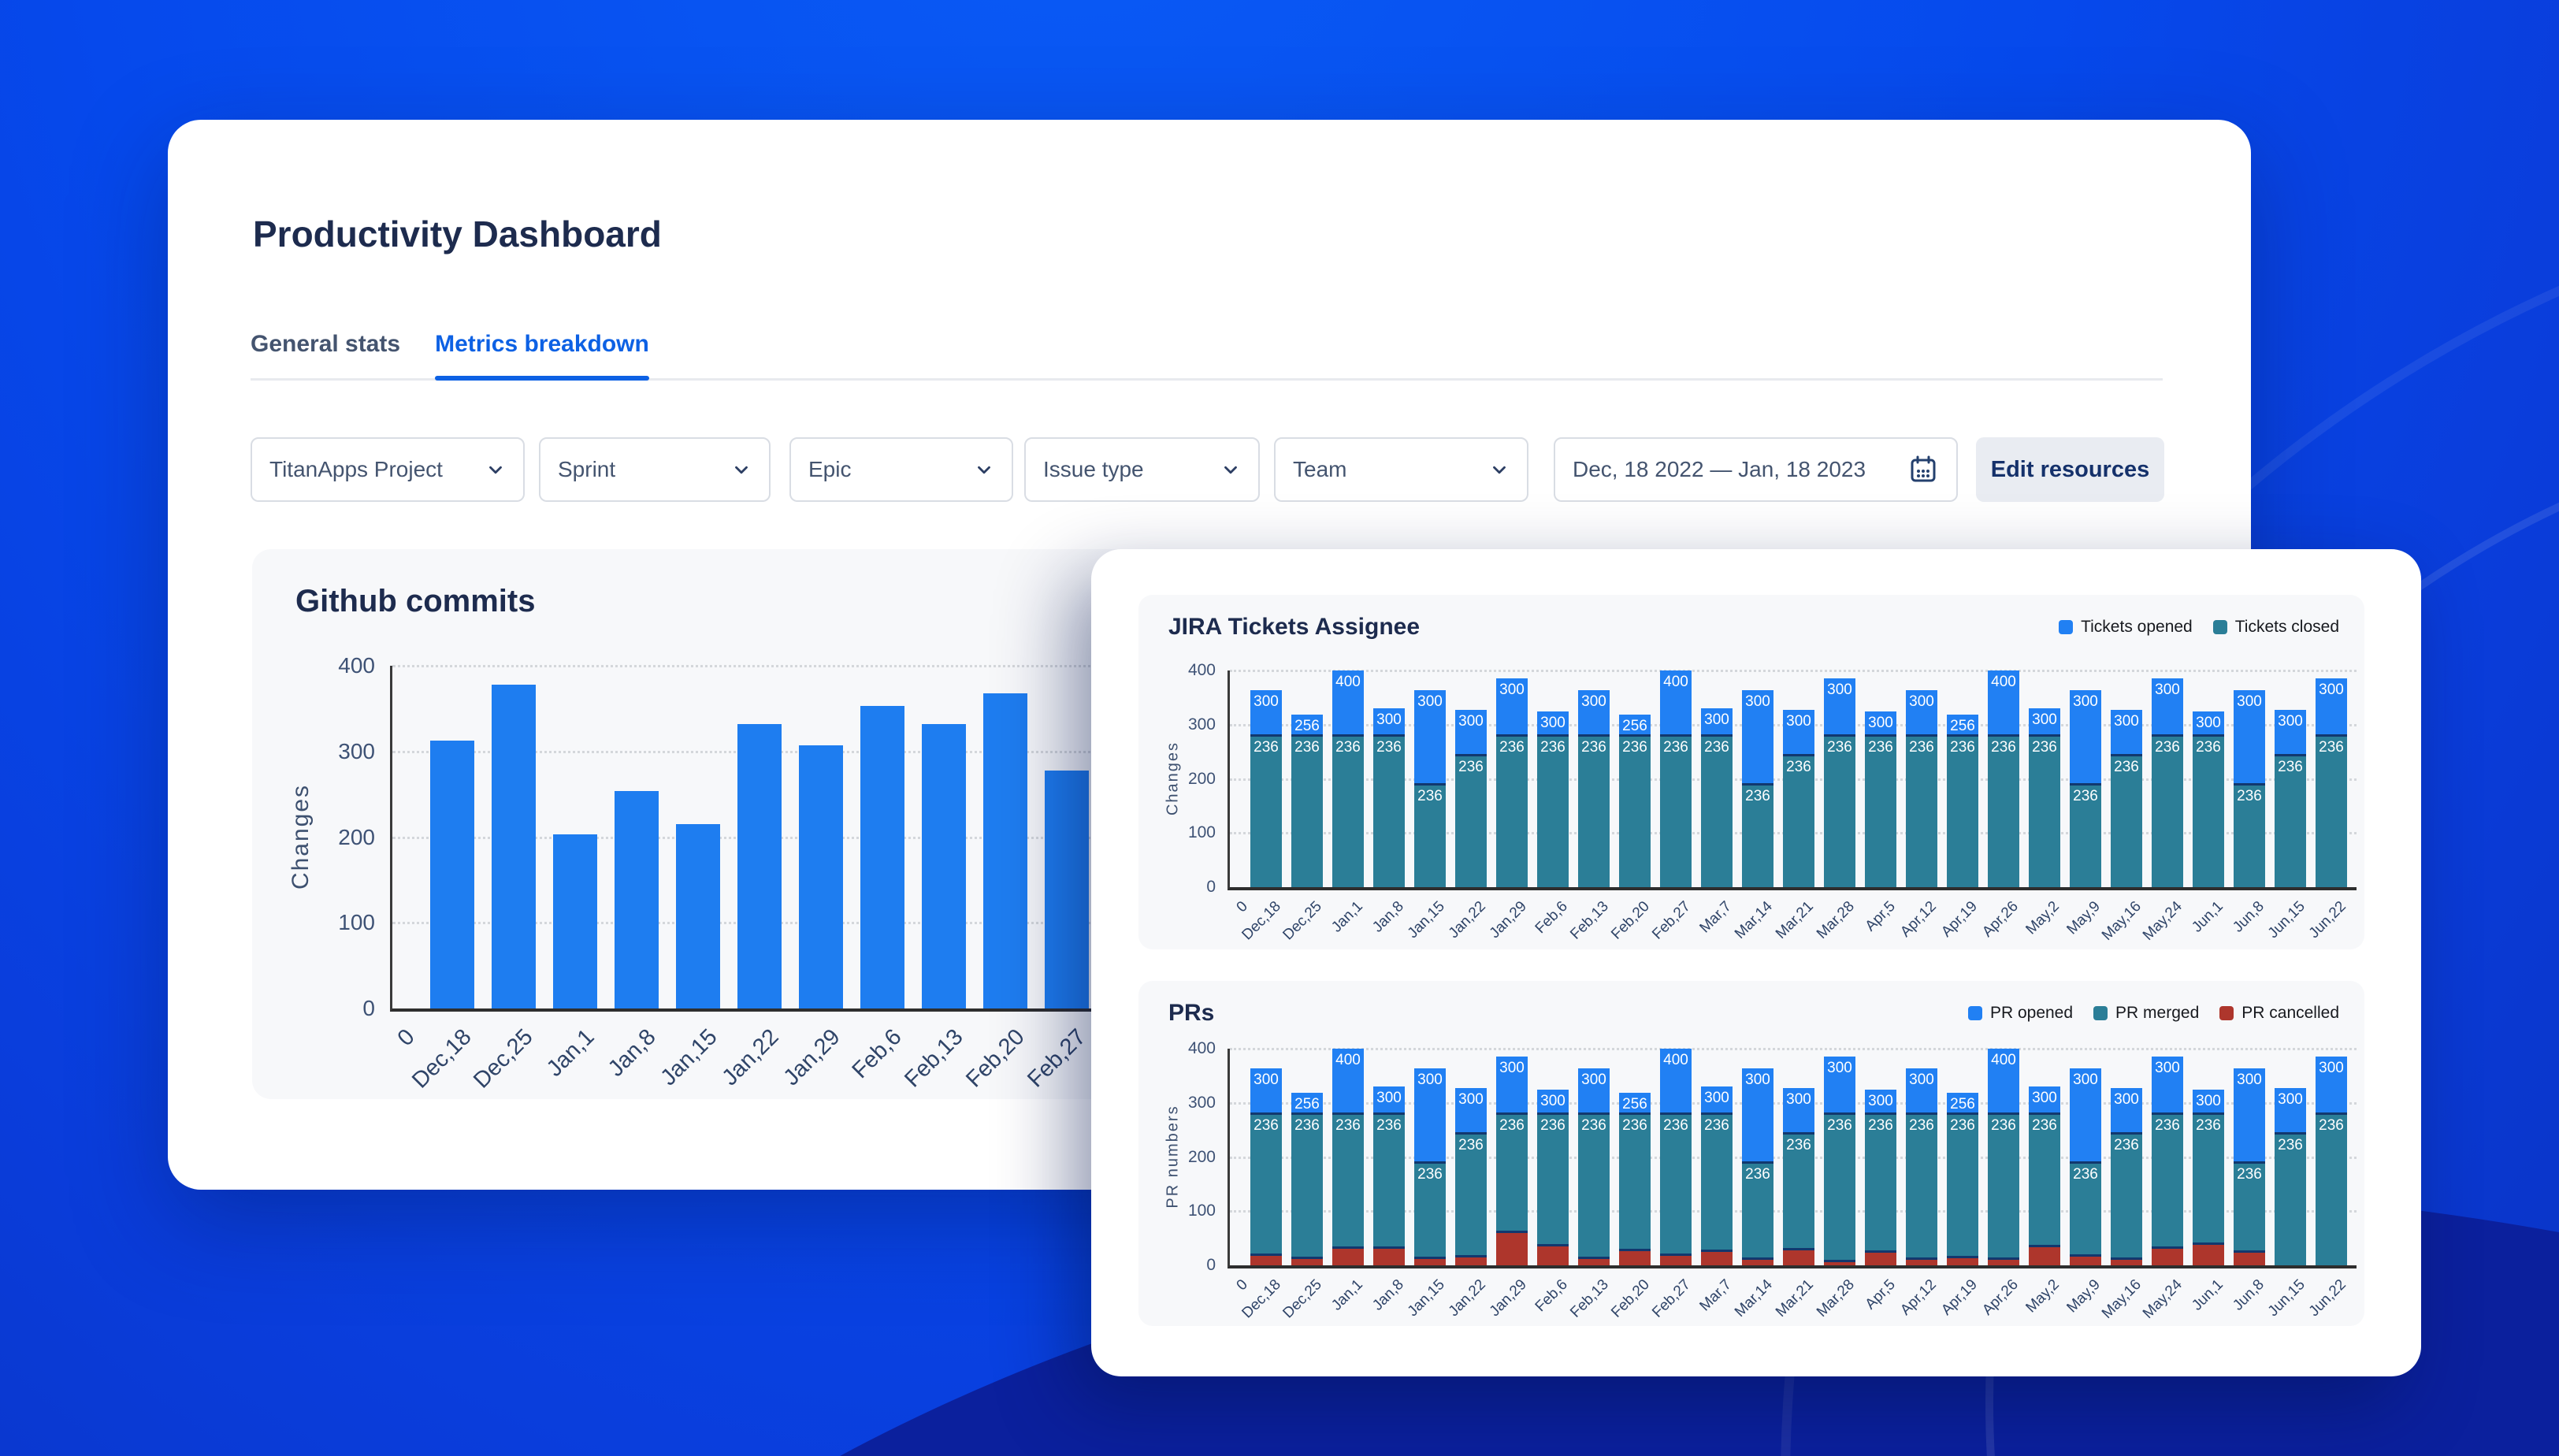 This screenshot has height=1456, width=2559. What do you see at coordinates (452, 874) in the screenshot?
I see `bar-Dec,18` at bounding box center [452, 874].